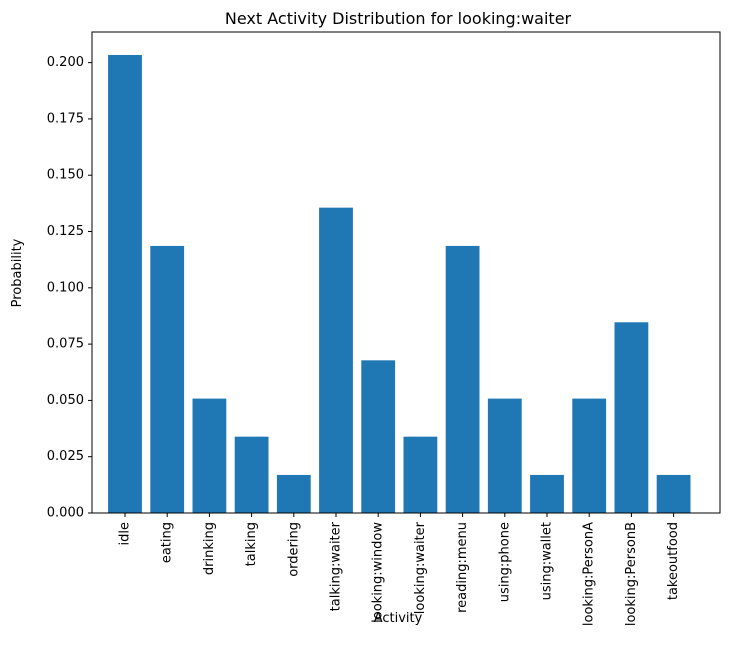 The height and width of the screenshot is (663, 732). Describe the element at coordinates (420, 474) in the screenshot. I see `bar-looking-waiter` at that location.